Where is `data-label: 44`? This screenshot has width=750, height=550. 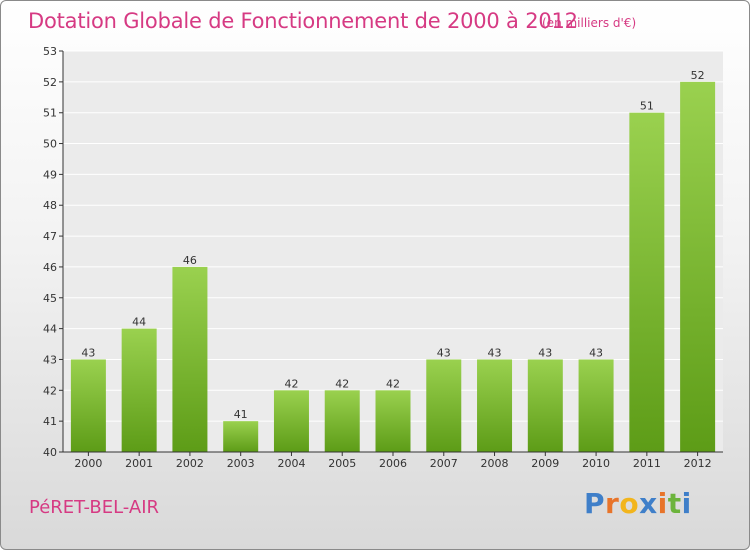
data-label: 44 is located at coordinates (139, 322).